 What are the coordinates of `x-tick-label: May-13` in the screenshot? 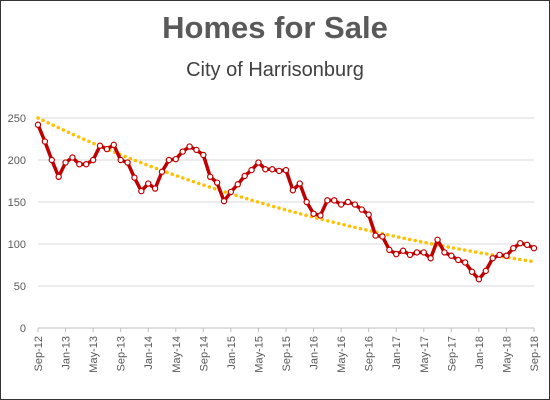 It's located at (94, 354).